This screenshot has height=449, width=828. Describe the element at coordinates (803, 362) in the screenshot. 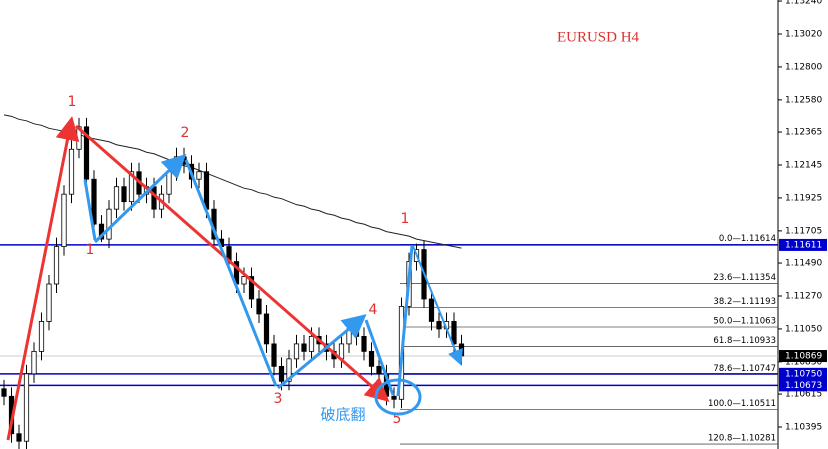

I see `y-tick-label: 1.10830` at that location.